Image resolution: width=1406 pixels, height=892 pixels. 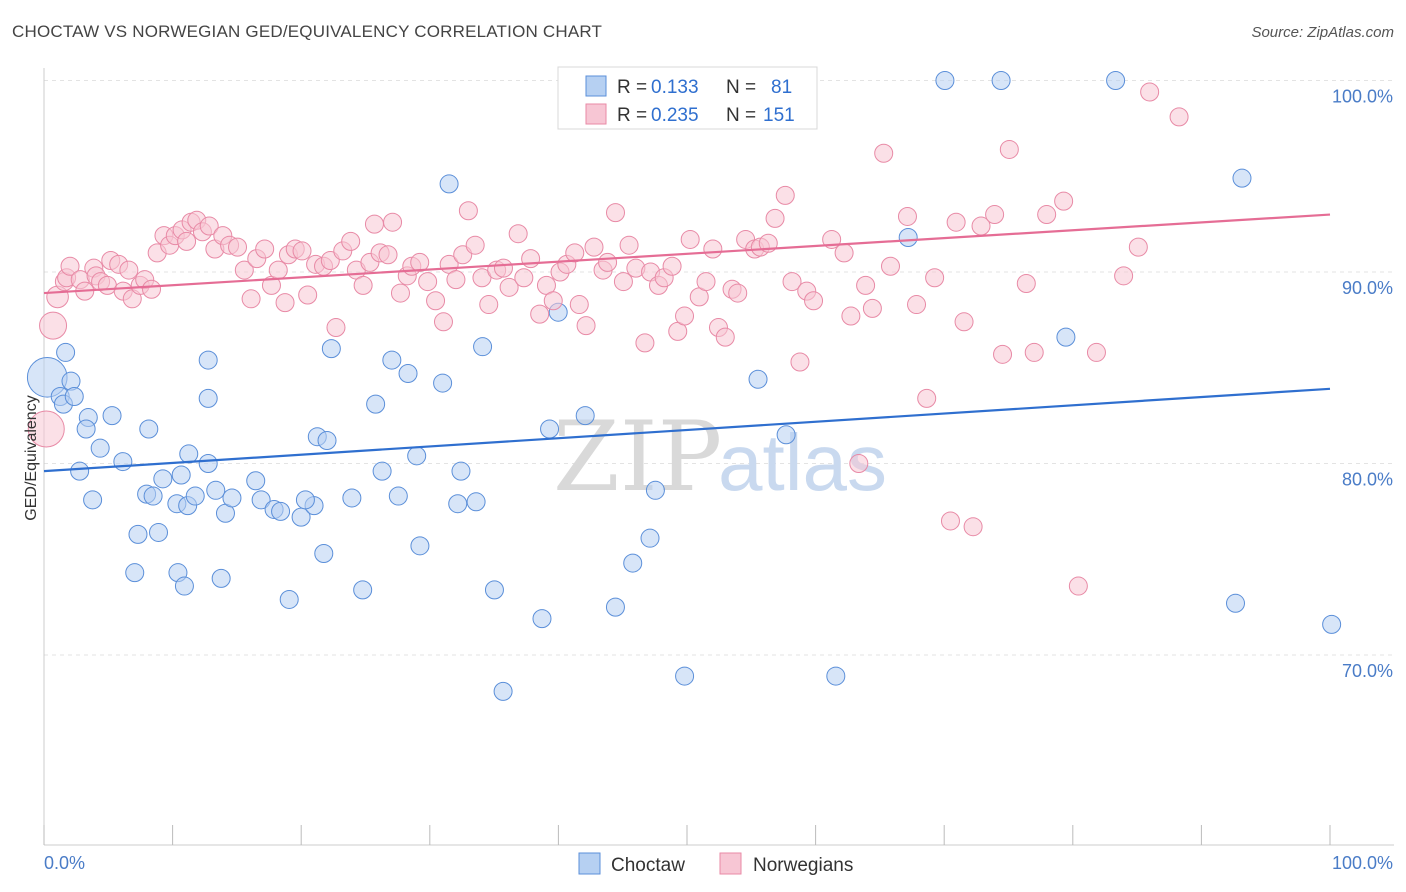 What do you see at coordinates (687, 430) in the screenshot?
I see `choctaw-trend-line` at bounding box center [687, 430].